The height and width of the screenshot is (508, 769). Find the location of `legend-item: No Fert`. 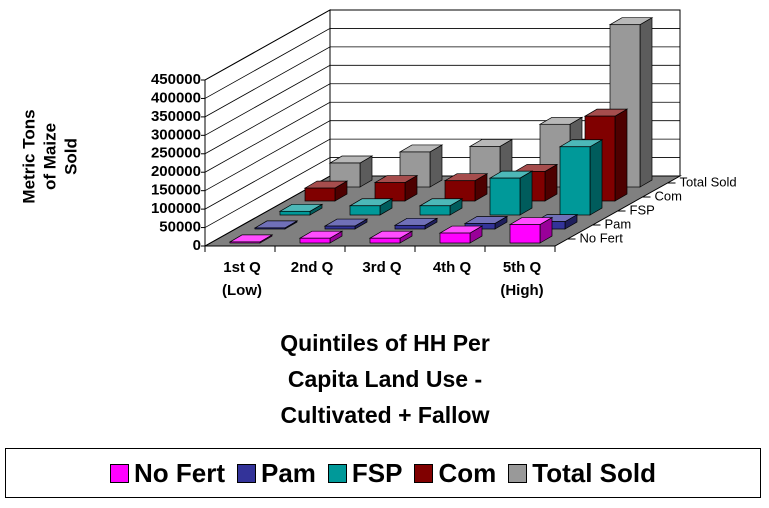

legend-item: No Fert is located at coordinates (167, 473).